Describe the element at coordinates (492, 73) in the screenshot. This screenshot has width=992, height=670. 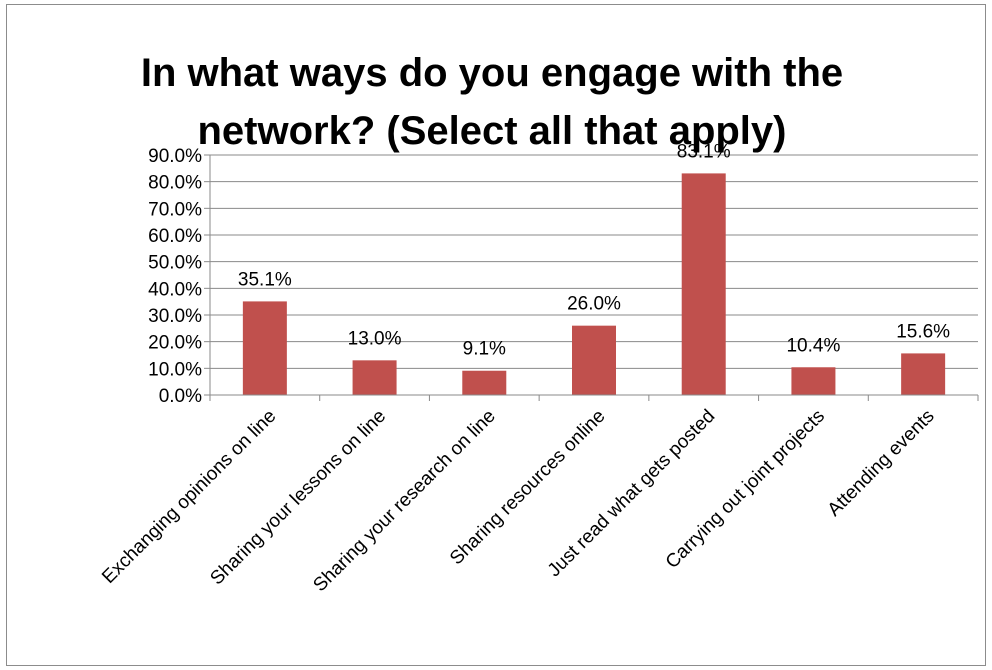
I see `chart-title-line-1: In what ways do you engage with the` at that location.